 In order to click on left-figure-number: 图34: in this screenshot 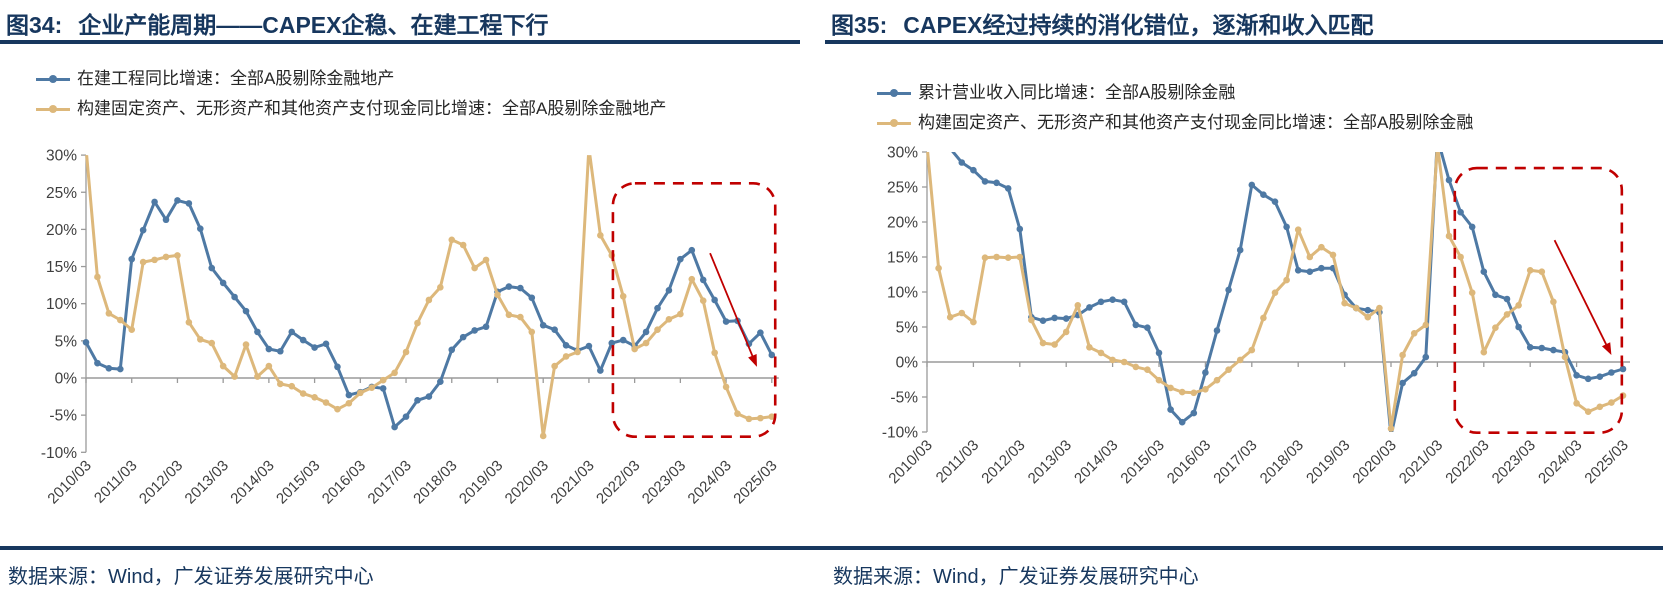, I will do `click(34, 25)`.